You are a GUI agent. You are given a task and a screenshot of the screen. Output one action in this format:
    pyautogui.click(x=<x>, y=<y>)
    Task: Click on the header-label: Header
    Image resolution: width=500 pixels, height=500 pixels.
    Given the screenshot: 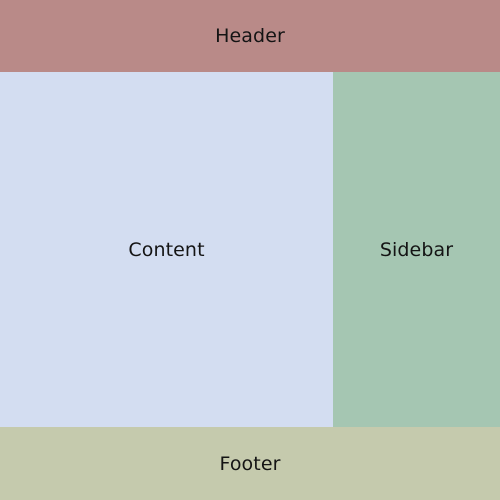 What is the action you would take?
    pyautogui.click(x=250, y=36)
    